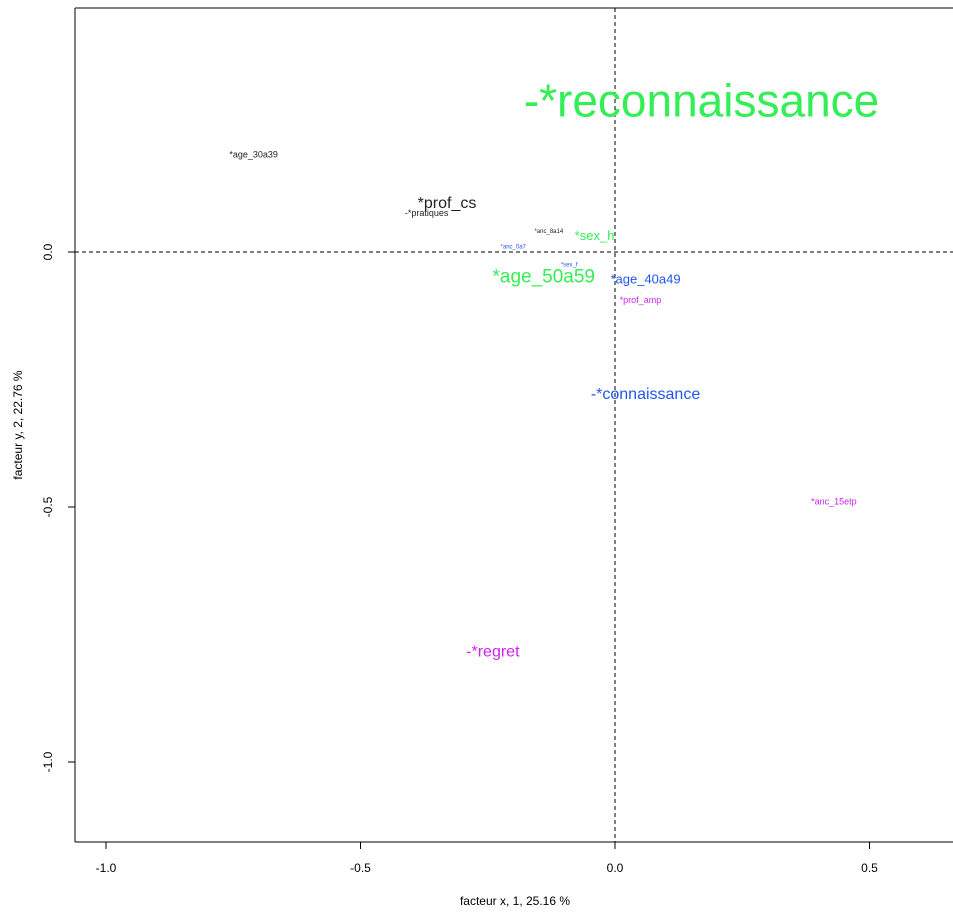 This screenshot has height=922, width=953. What do you see at coordinates (106, 868) in the screenshot?
I see `x-tick-label: -1.0` at bounding box center [106, 868].